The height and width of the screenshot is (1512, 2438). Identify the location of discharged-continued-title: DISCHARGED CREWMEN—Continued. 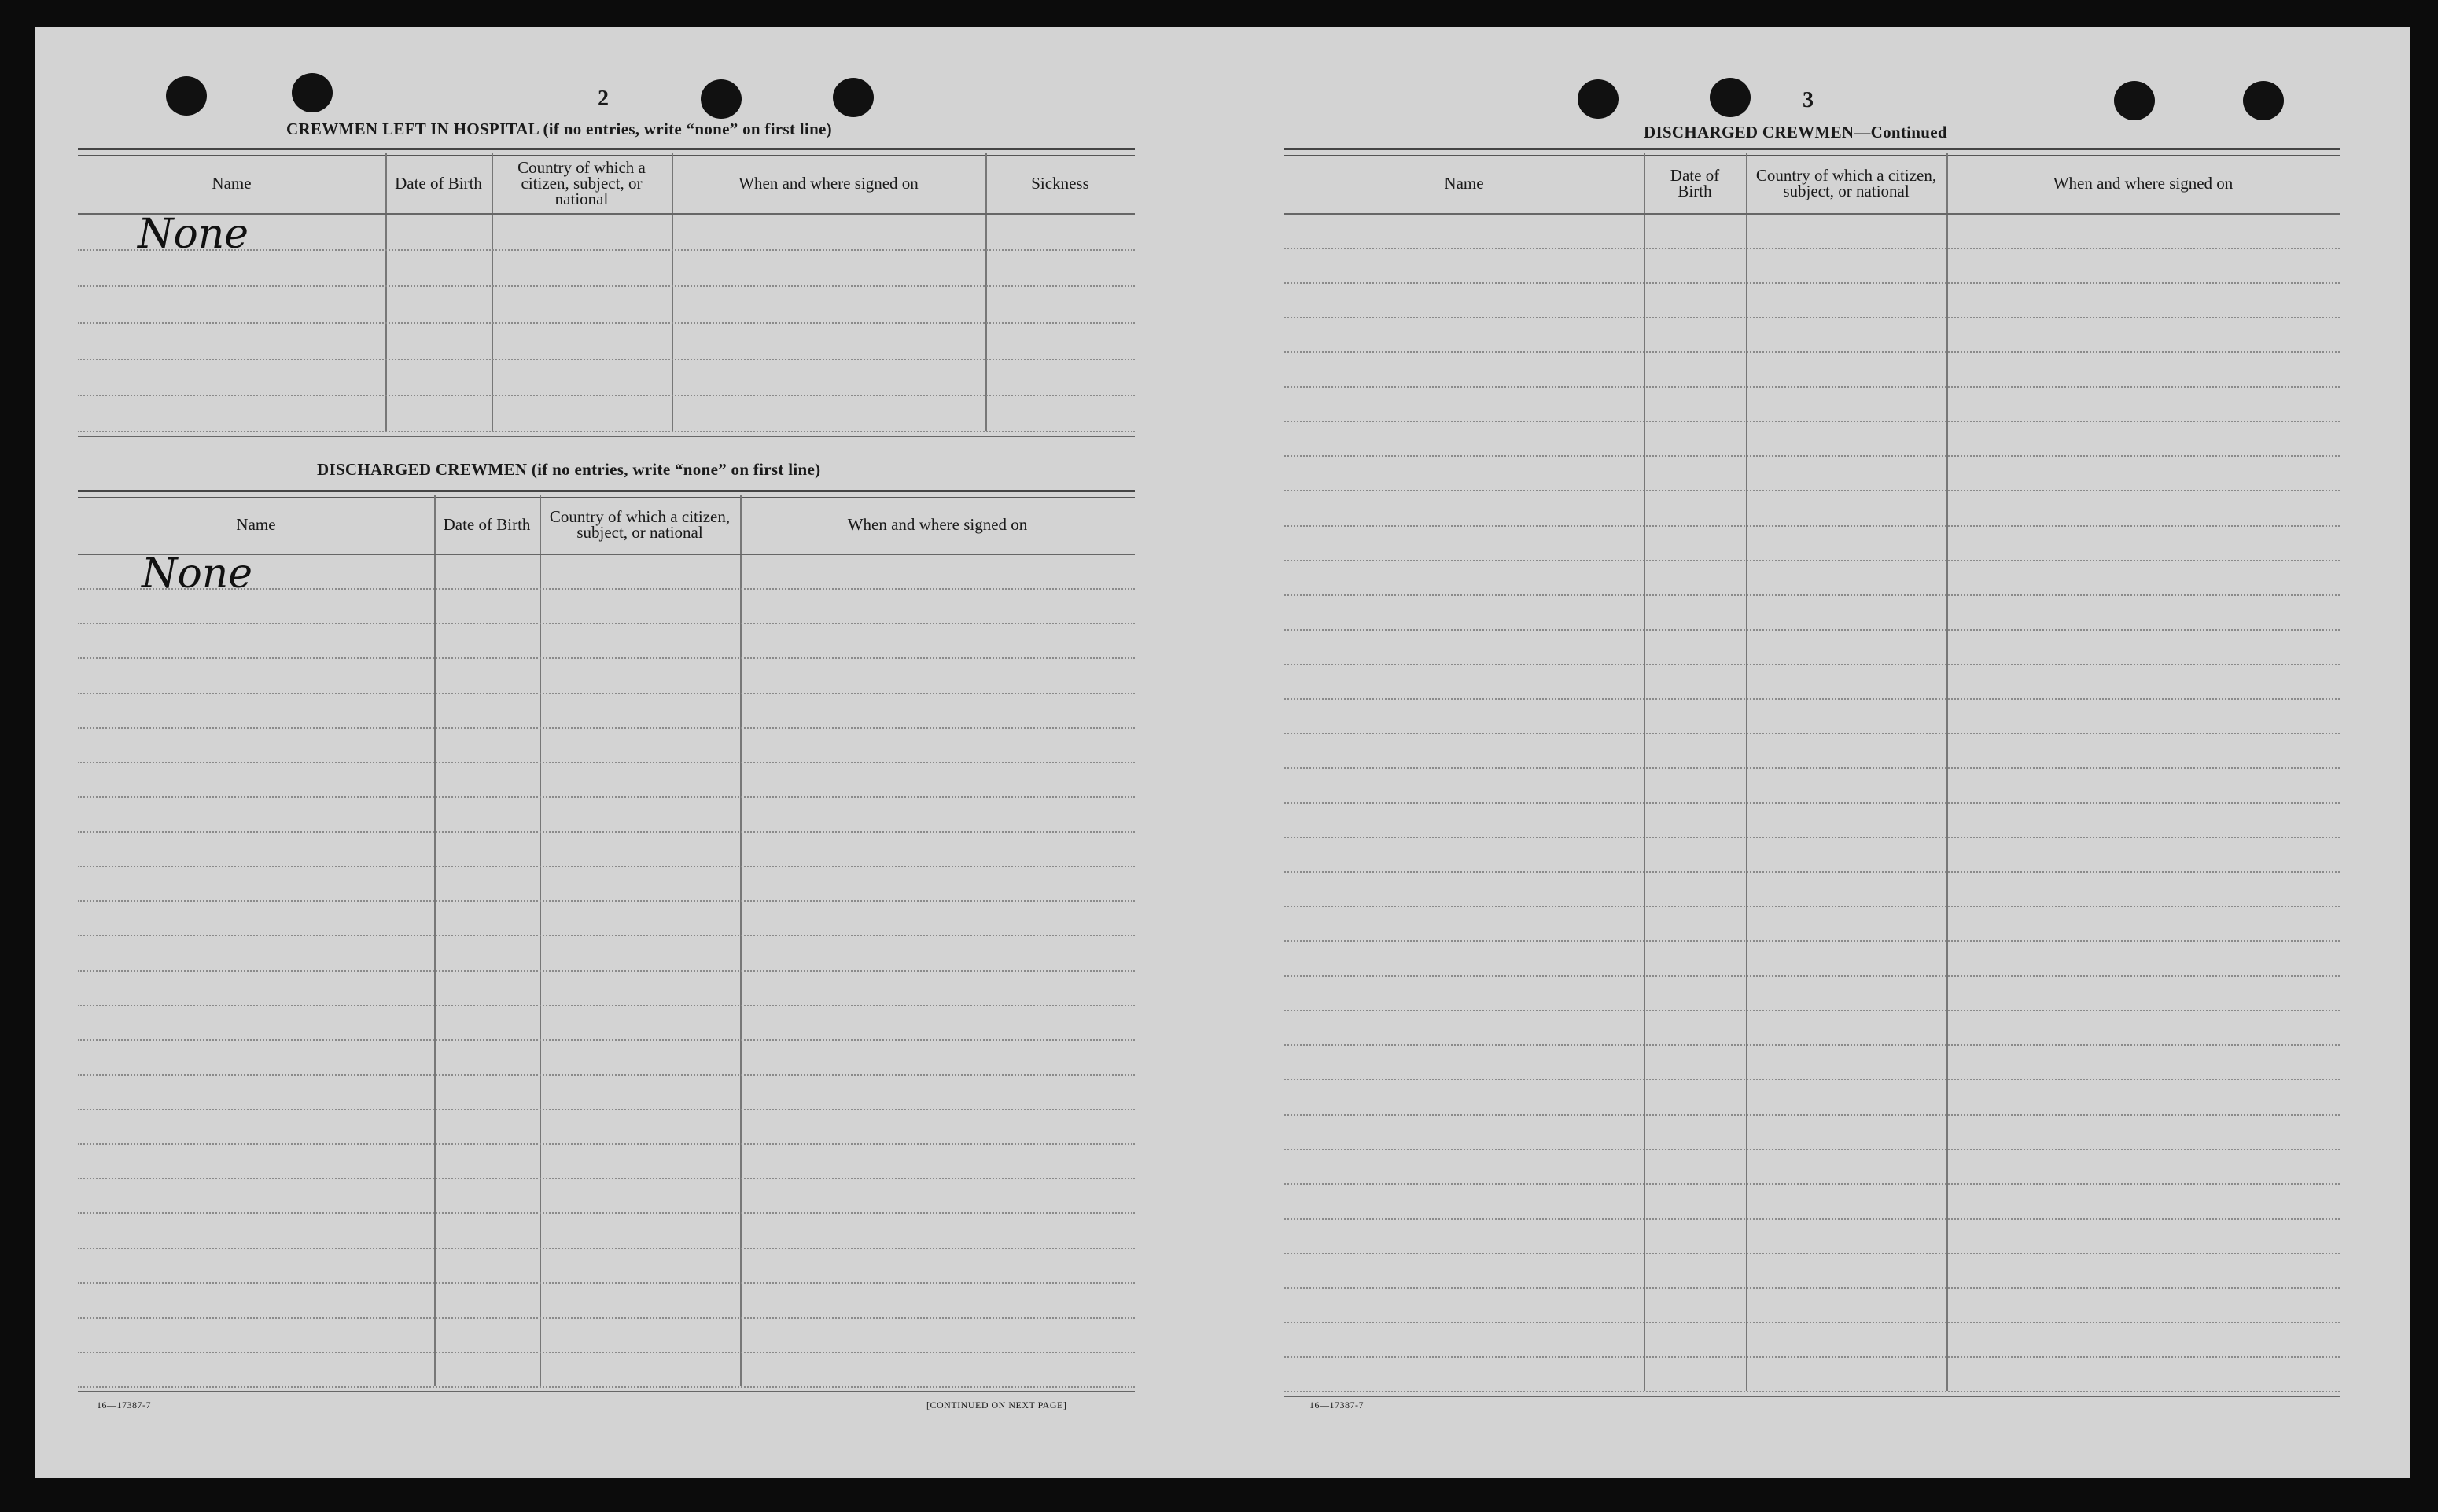
(1795, 132).